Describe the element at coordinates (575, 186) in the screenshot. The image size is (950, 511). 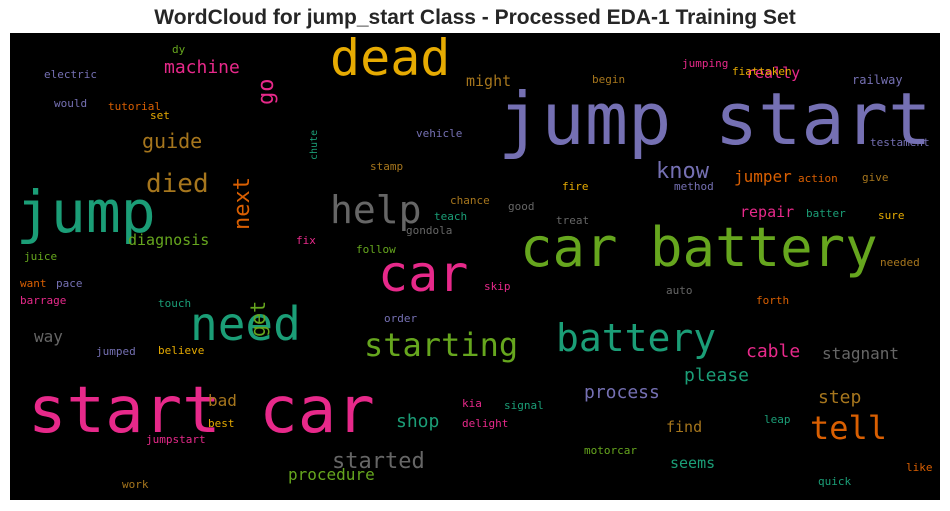
I see `word-fire: fire` at that location.